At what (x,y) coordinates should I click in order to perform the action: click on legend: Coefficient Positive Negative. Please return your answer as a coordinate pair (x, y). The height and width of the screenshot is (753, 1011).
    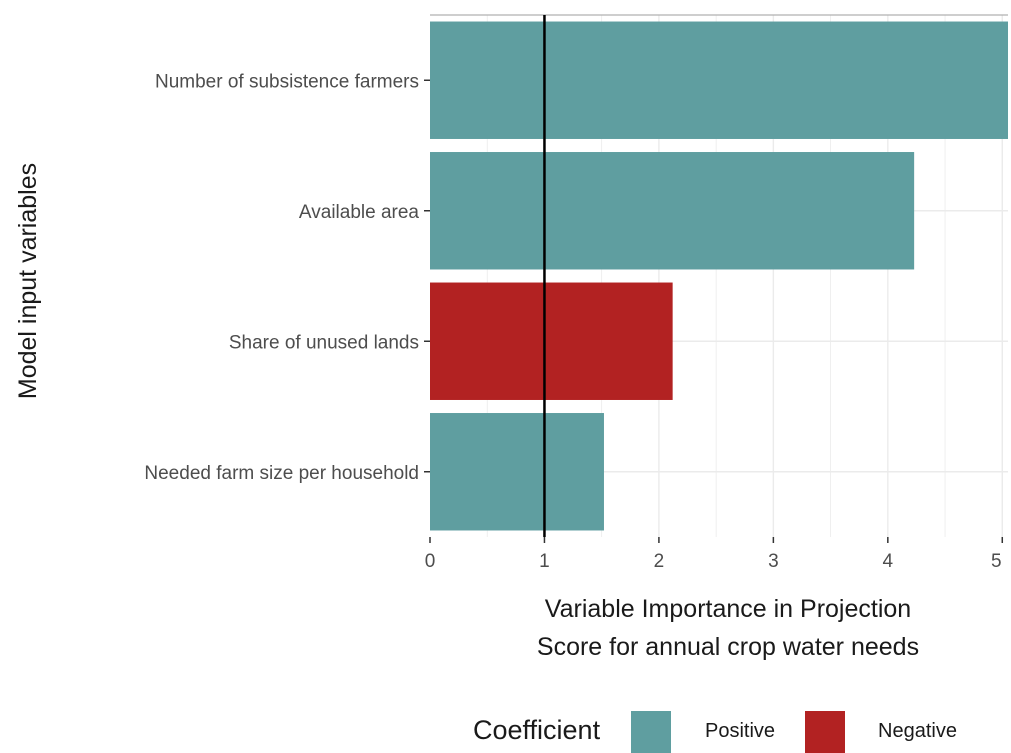
    Looking at the image, I should click on (715, 732).